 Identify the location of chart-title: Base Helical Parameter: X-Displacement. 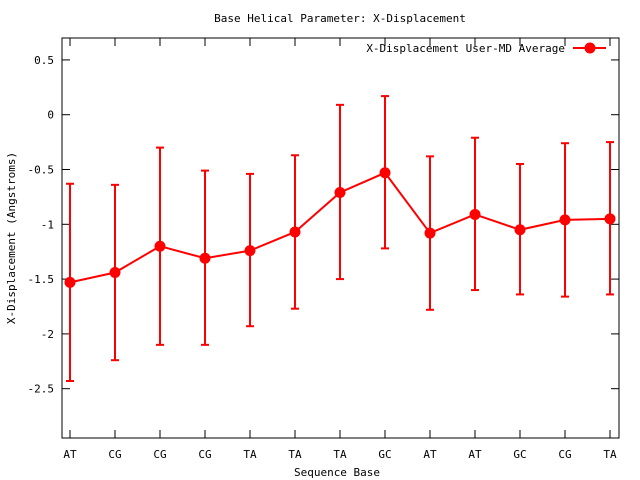
(340, 18).